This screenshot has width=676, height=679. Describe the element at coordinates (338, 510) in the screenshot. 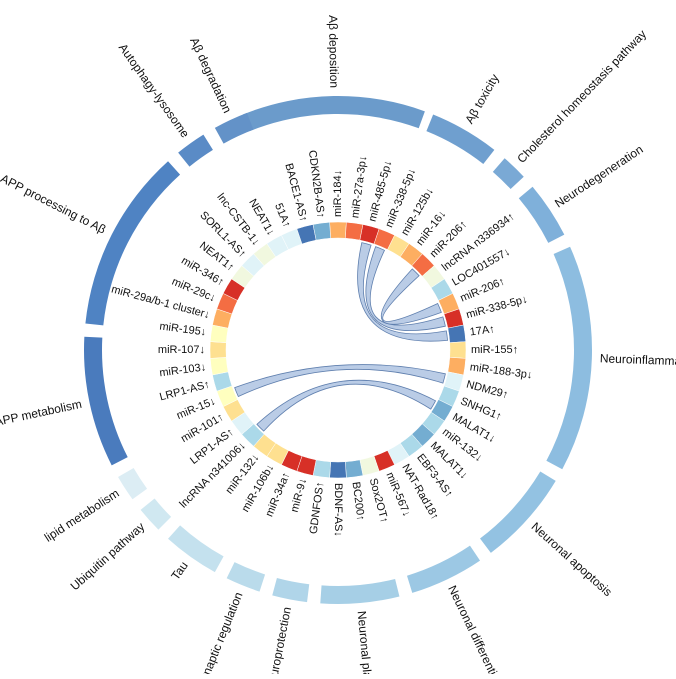

I see `inner-label: BDNF-AS↓` at that location.